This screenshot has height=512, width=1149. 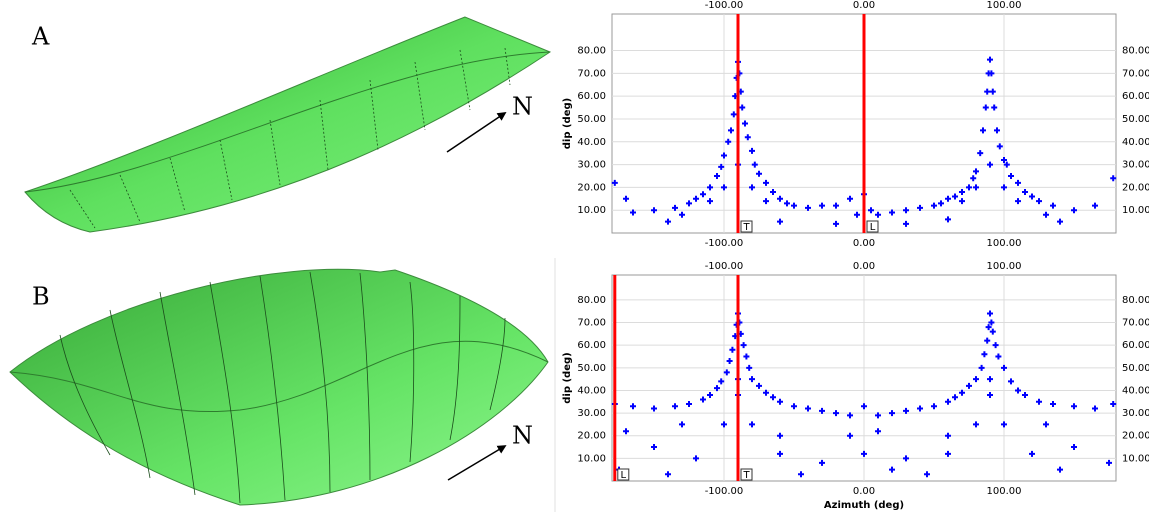 I want to click on x-tick-label-top: 100.00, so click(x=1004, y=5).